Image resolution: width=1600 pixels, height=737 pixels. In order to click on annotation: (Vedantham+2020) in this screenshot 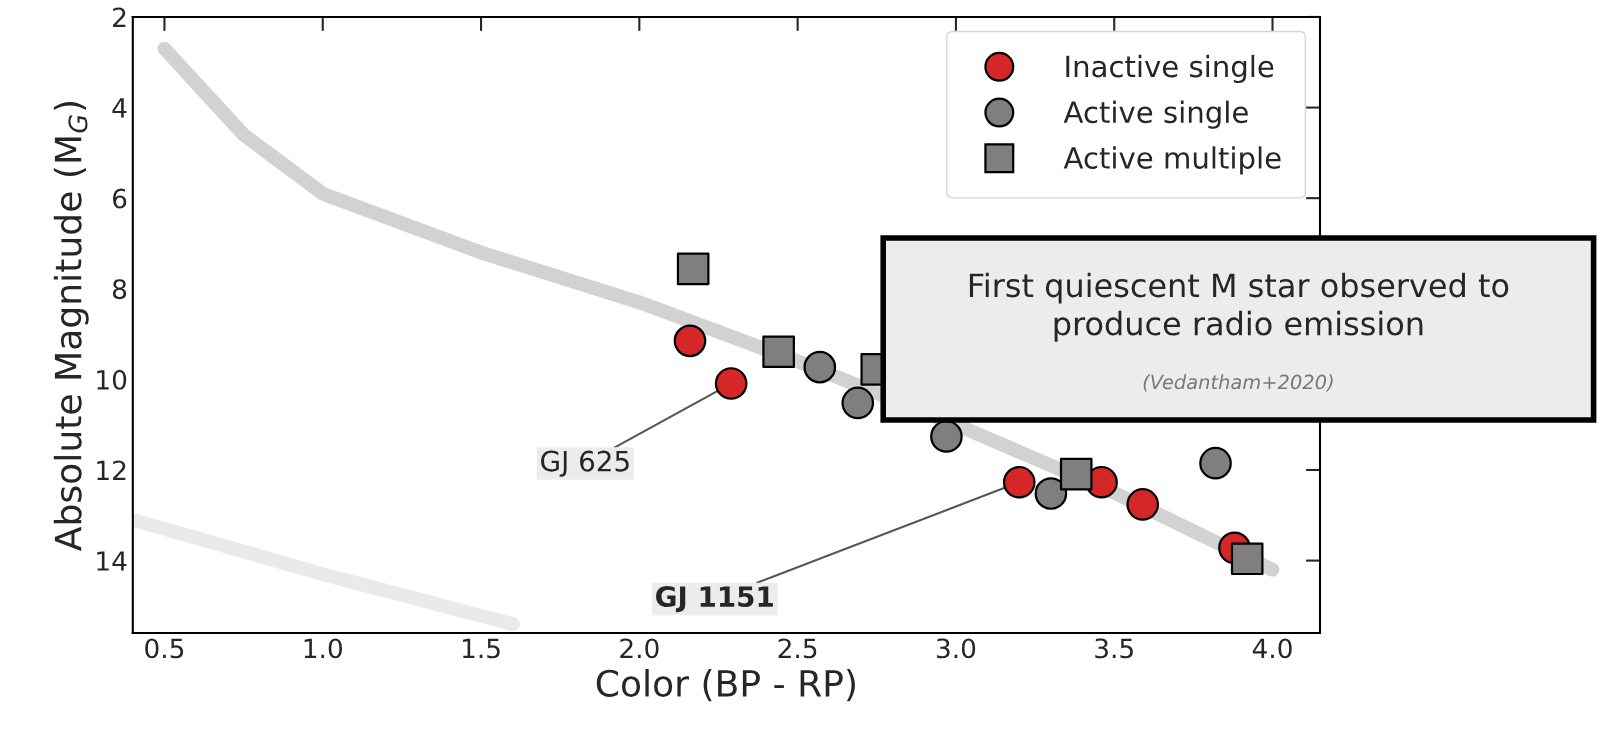, I will do `click(1238, 383)`.